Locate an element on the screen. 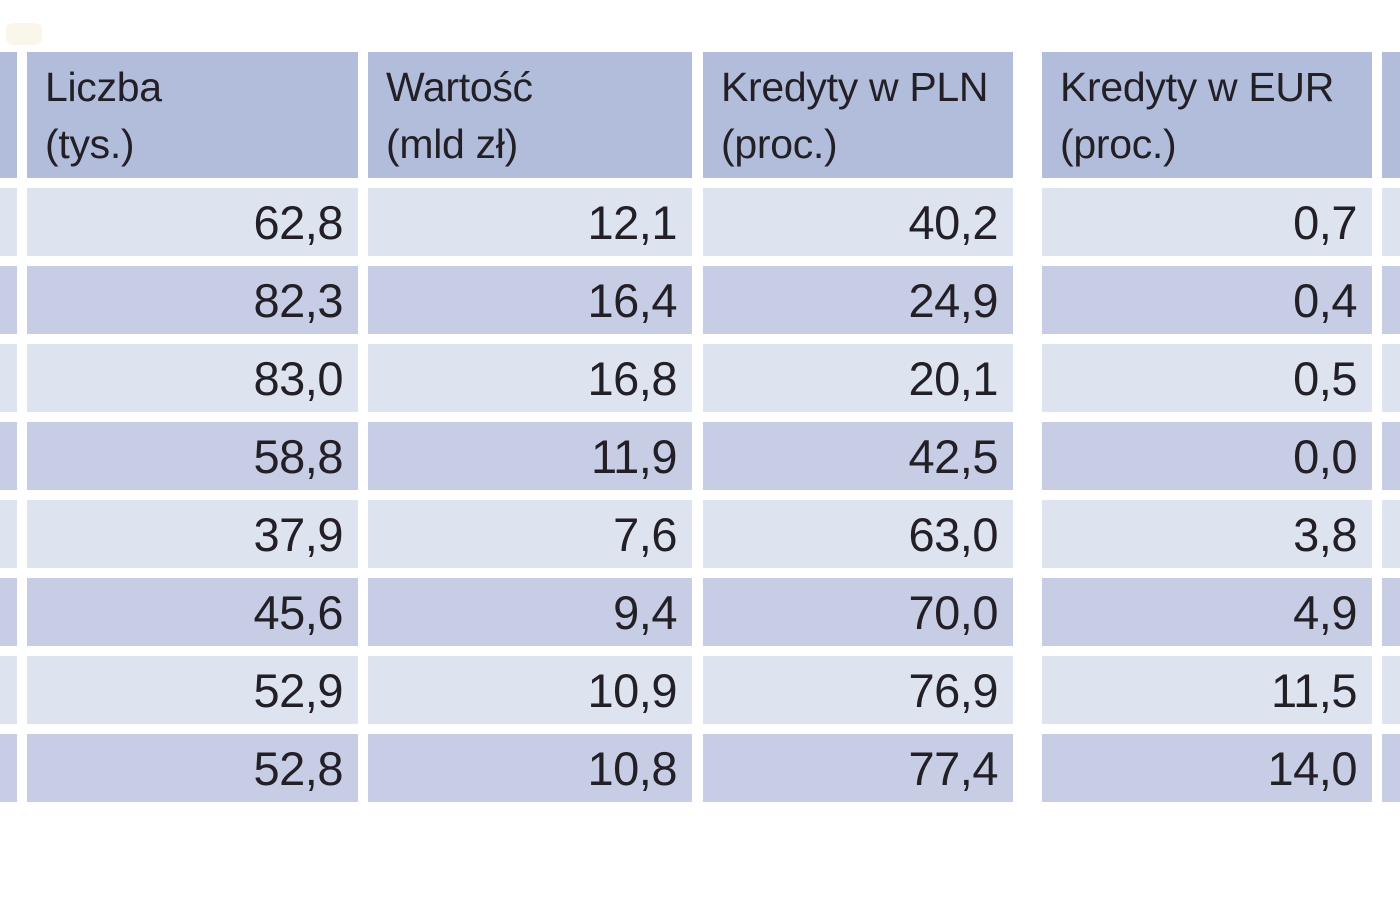 This screenshot has width=1400, height=900. table-cell: 12,1 is located at coordinates (530, 222).